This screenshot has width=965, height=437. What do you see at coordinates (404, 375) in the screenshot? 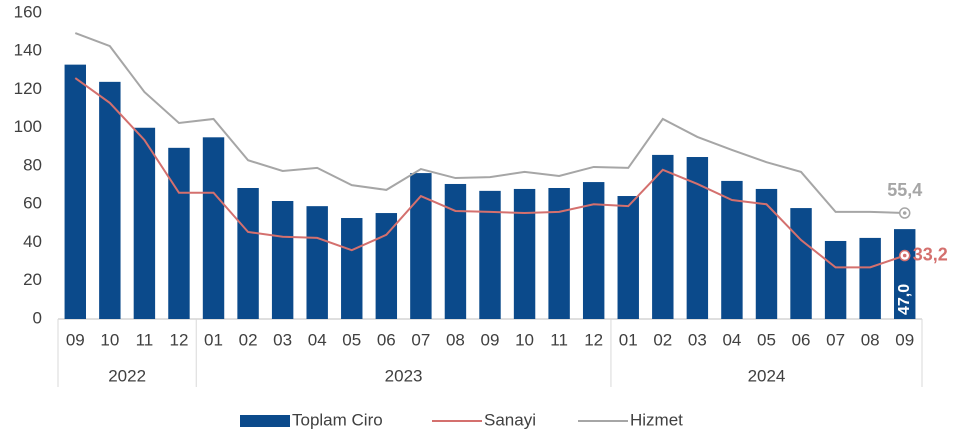
I see `group-label: 2023` at bounding box center [404, 375].